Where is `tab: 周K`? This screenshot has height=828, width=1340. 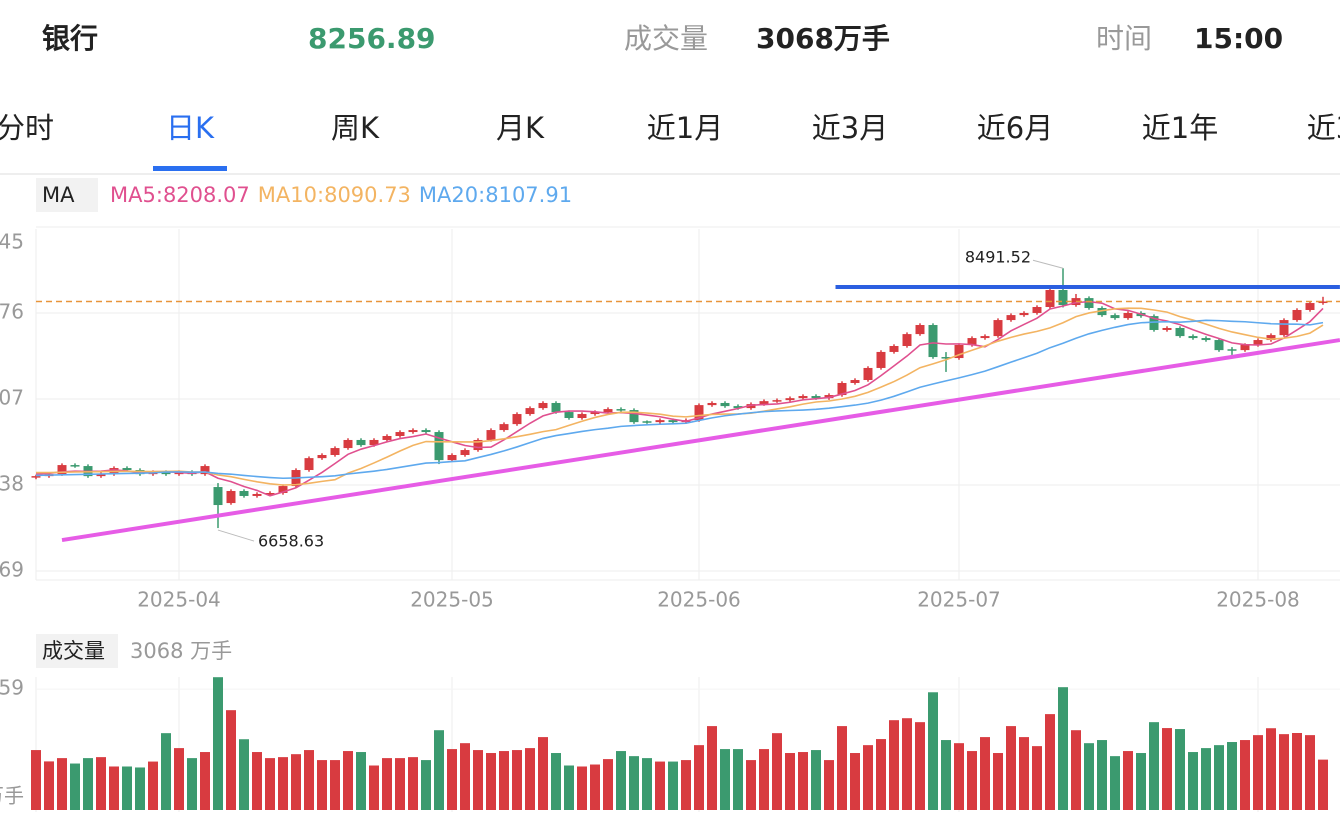 tab: 周K is located at coordinates (355, 128).